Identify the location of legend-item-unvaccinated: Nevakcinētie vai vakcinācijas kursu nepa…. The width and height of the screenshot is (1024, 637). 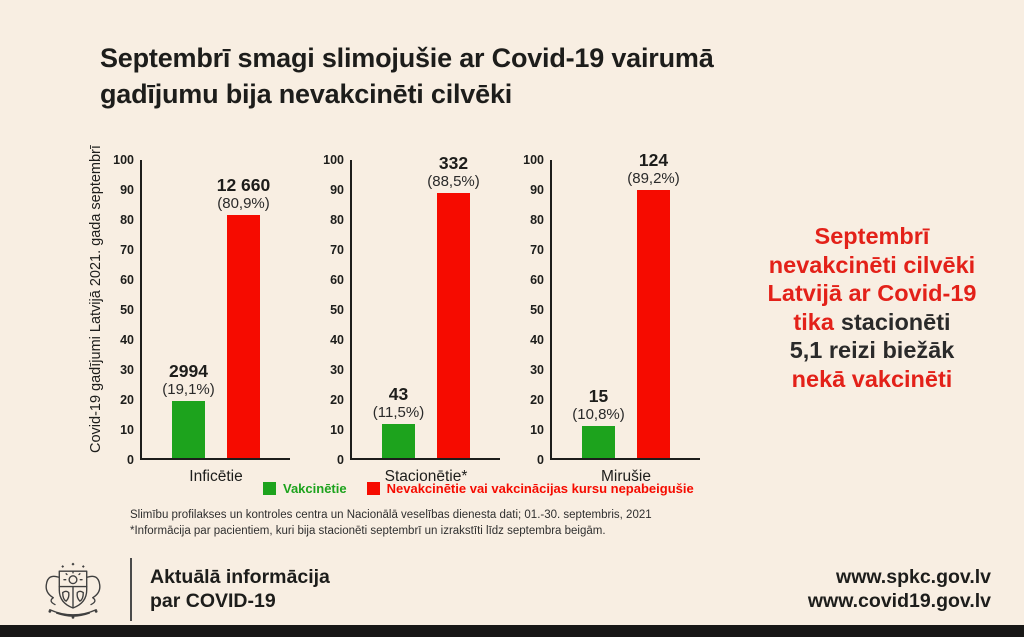
(530, 488).